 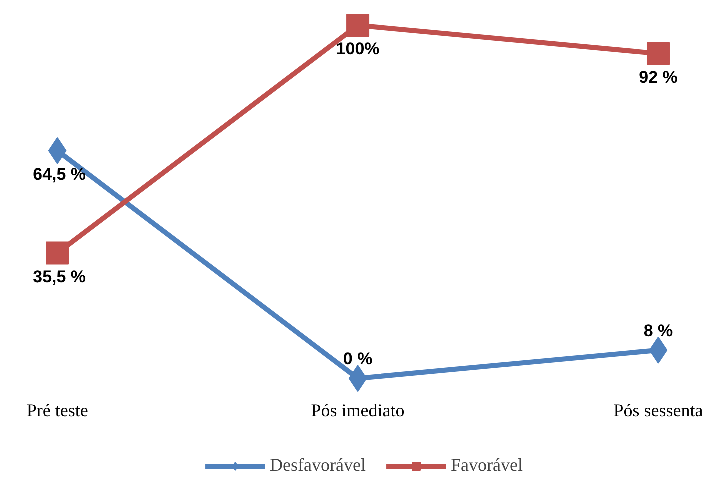 What do you see at coordinates (59, 174) in the screenshot?
I see `data-label: 64,5 %` at bounding box center [59, 174].